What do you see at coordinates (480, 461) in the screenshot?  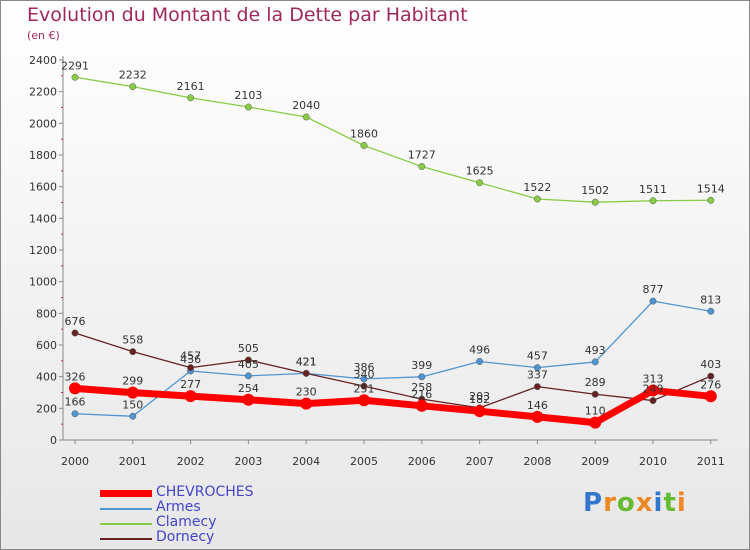 I see `x-tick-label: 2007` at bounding box center [480, 461].